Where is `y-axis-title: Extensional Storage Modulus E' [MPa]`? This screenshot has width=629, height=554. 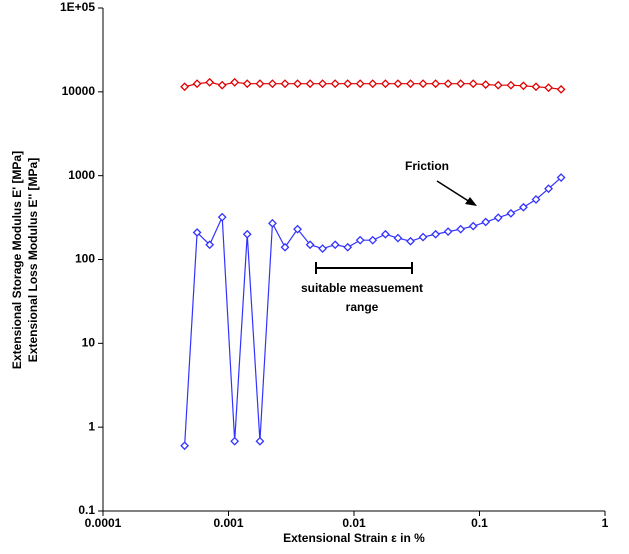
y-axis-title: Extensional Storage Modulus E' [MPa] is located at coordinates (17, 260).